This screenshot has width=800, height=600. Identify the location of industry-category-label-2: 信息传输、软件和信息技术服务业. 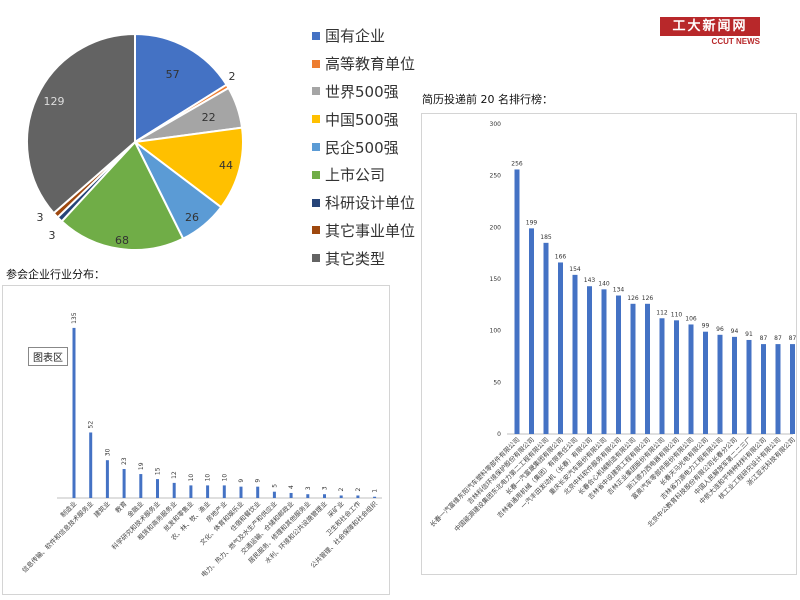
(58, 537).